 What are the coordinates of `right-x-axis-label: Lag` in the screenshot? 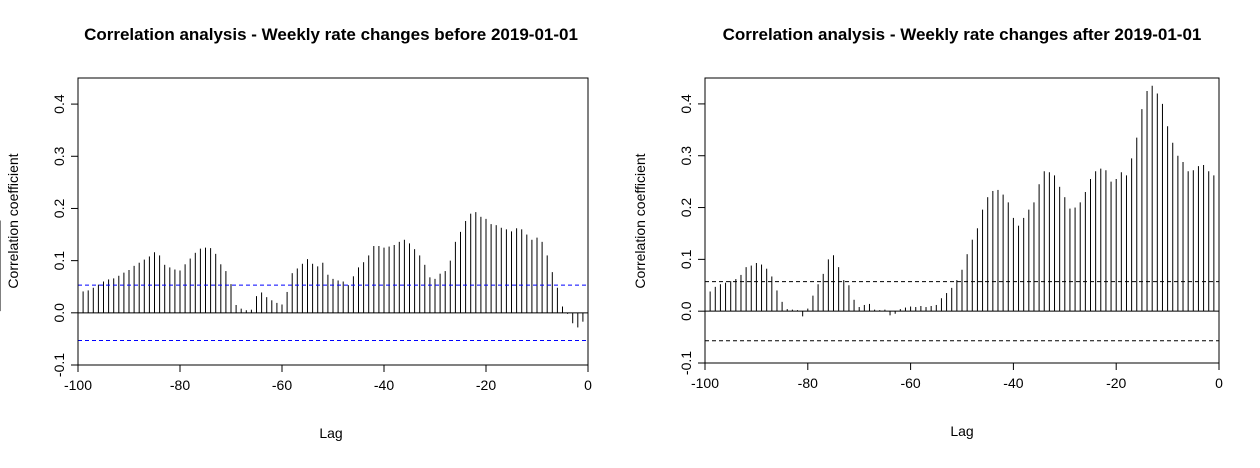 It's located at (961, 431).